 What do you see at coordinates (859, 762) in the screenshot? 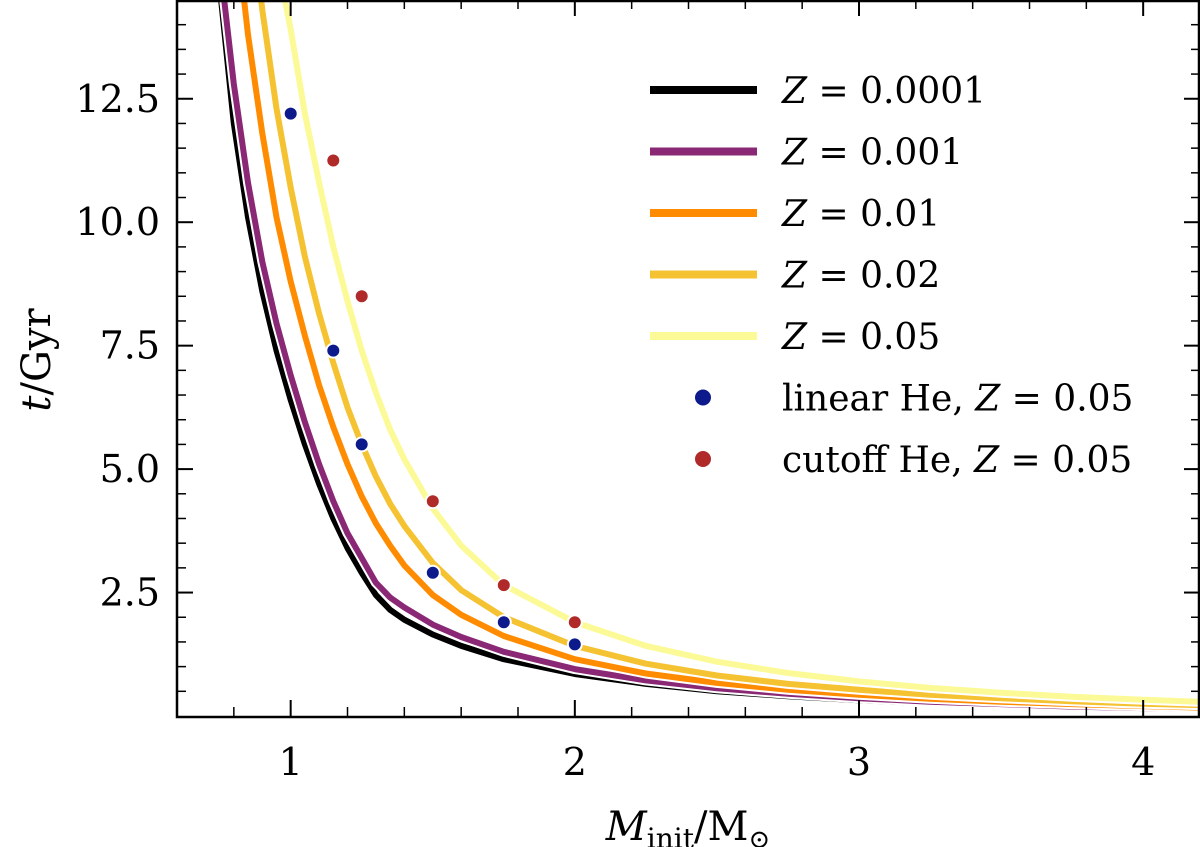
I see `x-tick-label: 3` at bounding box center [859, 762].